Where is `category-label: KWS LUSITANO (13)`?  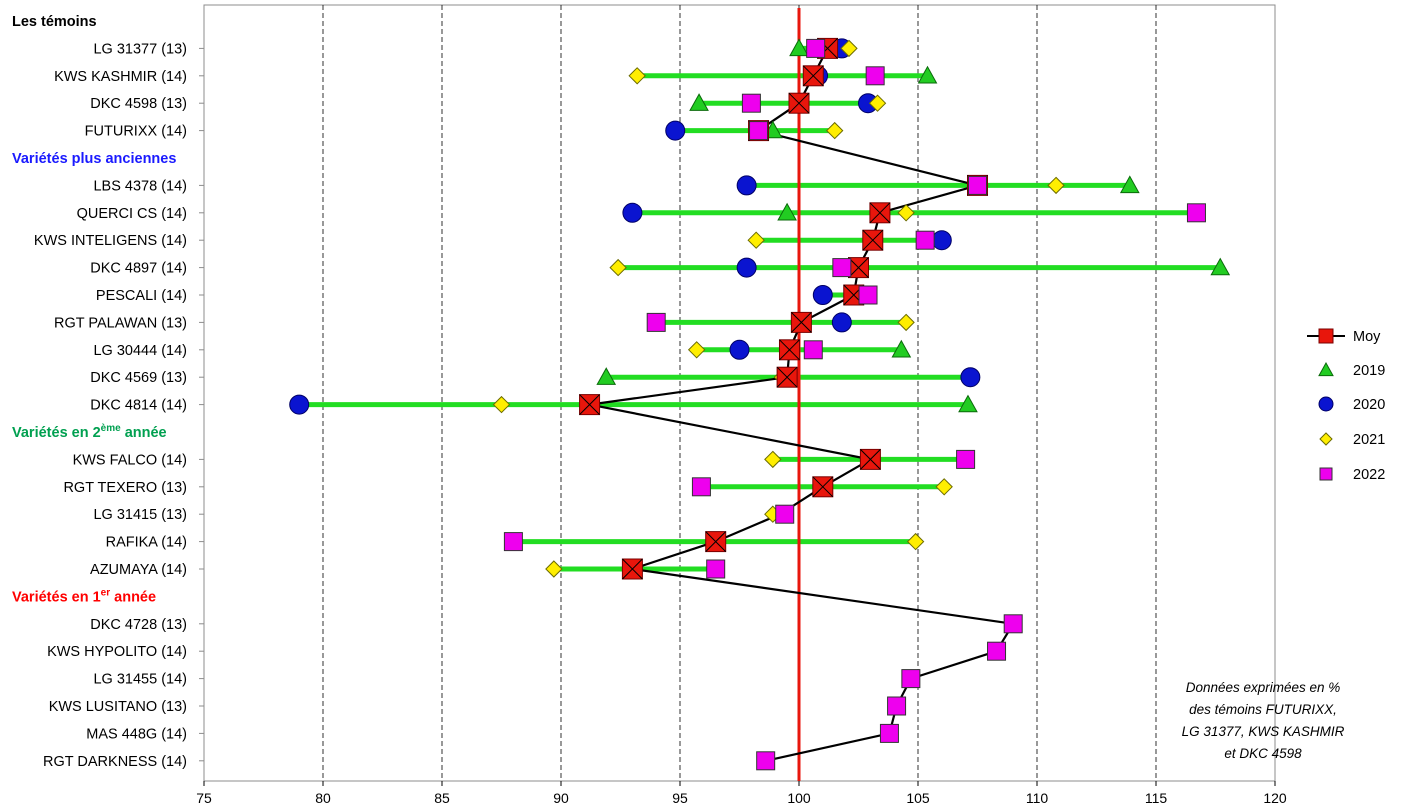 category-label: KWS LUSITANO (13) is located at coordinates (118, 707).